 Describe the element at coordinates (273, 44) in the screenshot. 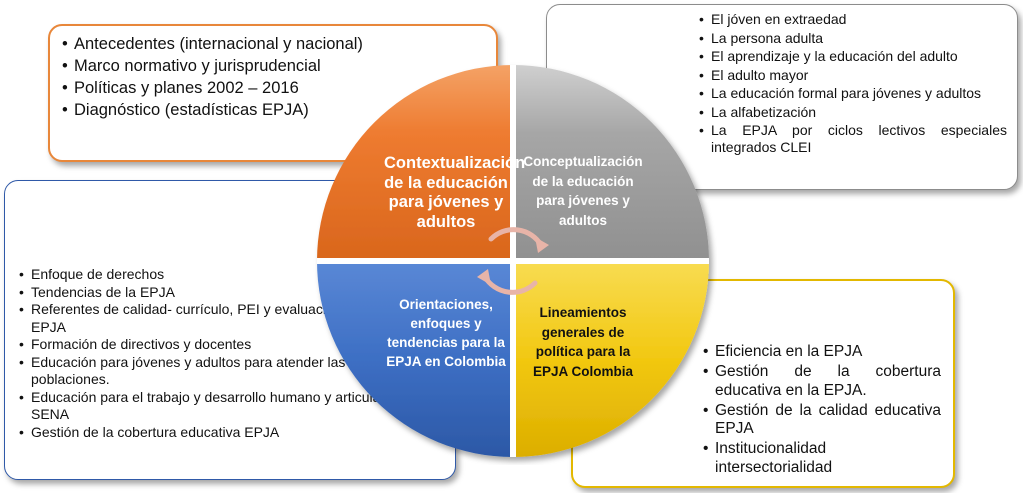

I see `list-item: Antecedentes (internacional y nacional)` at that location.